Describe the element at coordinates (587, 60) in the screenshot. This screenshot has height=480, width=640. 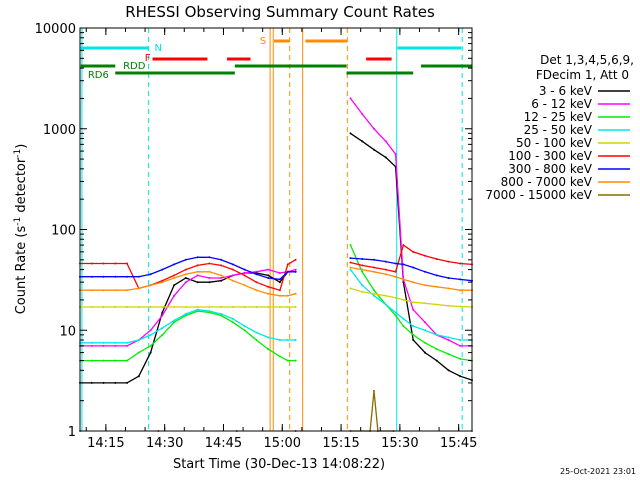
I see `legend-header-line1: Det 1,3,4,5,6,9,` at that location.